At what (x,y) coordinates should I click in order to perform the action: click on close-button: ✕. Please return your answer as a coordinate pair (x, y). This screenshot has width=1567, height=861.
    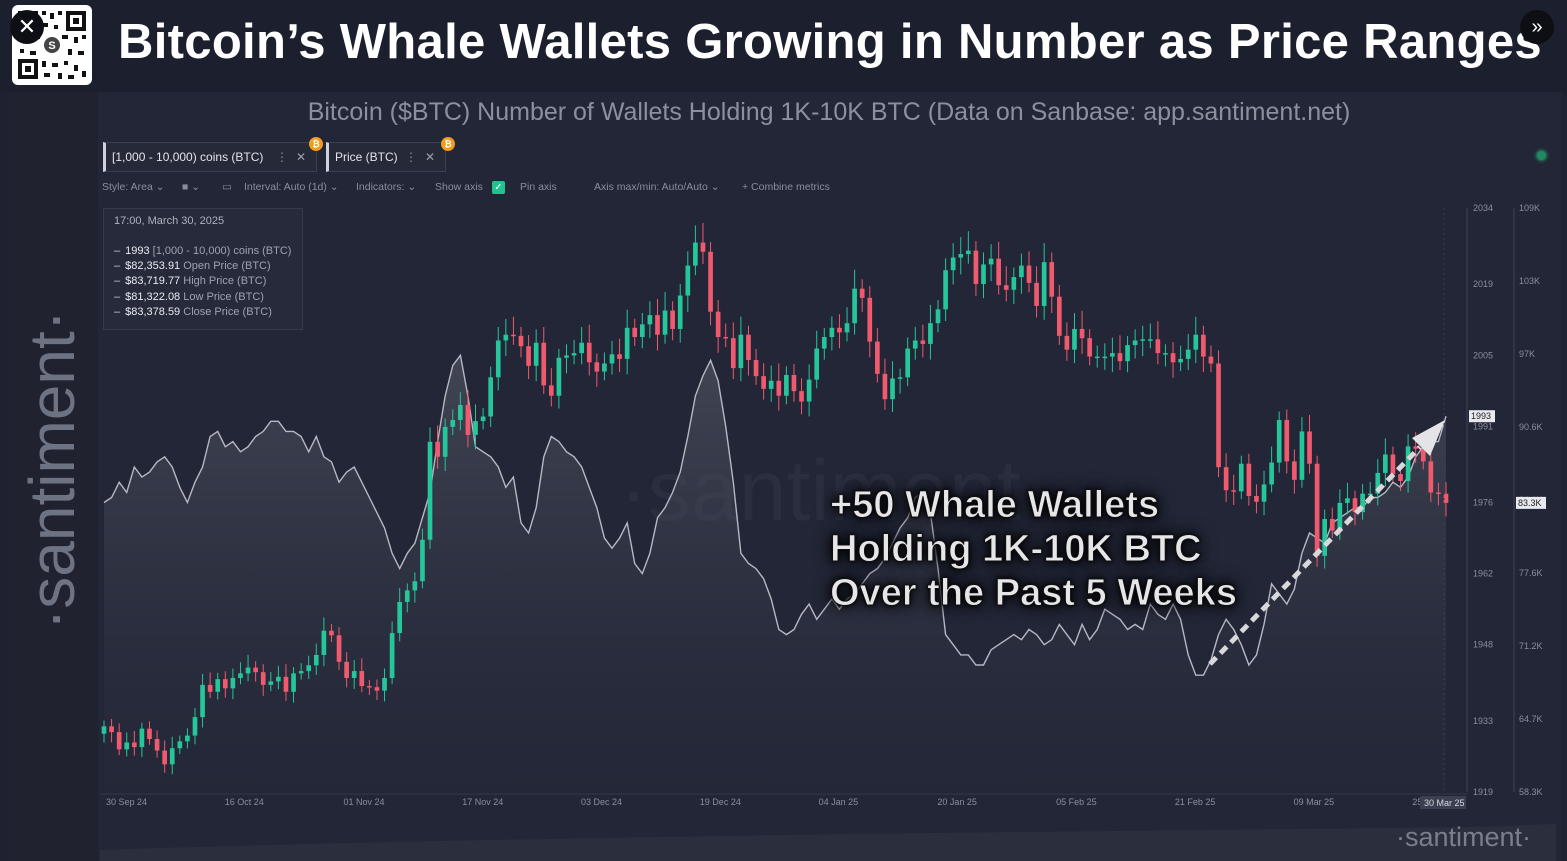
    Looking at the image, I should click on (27, 27).